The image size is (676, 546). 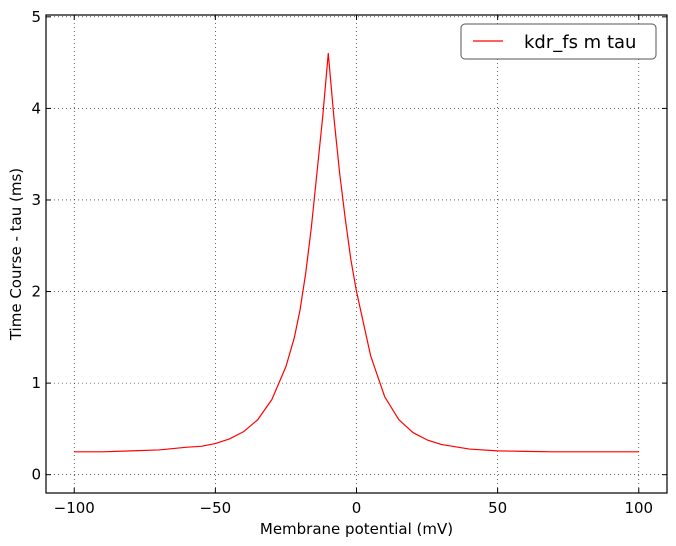 I want to click on y-tick-label: 0, so click(x=36, y=475).